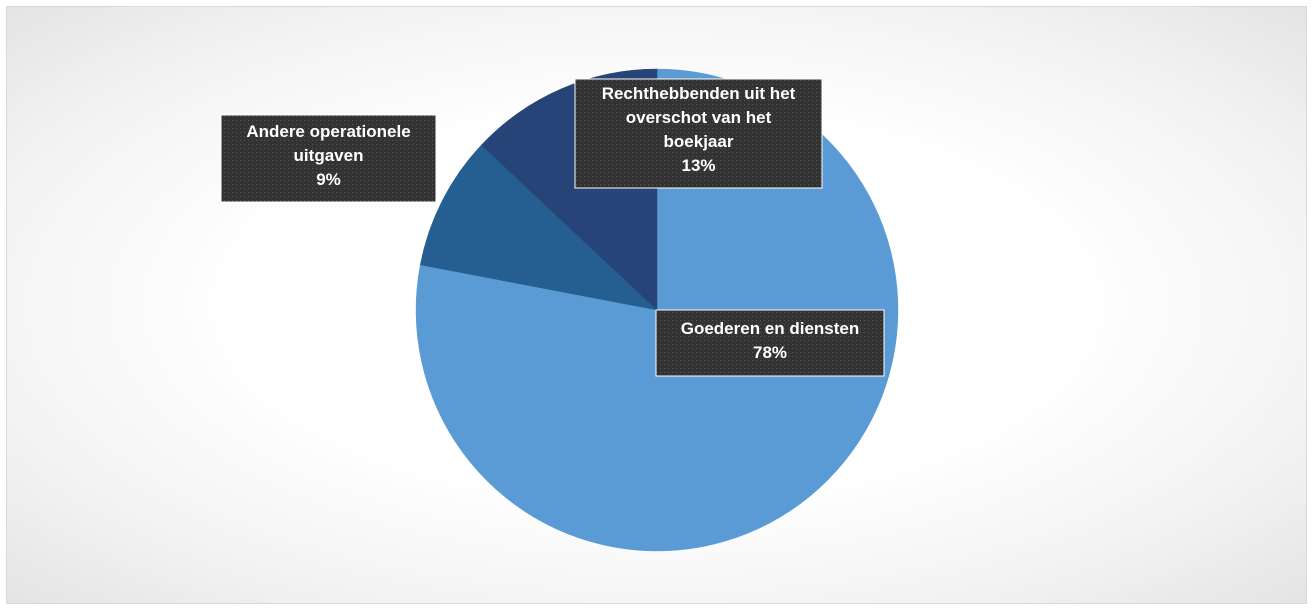 The image size is (1313, 610). I want to click on slice-category-label: Andere operationele, so click(328, 131).